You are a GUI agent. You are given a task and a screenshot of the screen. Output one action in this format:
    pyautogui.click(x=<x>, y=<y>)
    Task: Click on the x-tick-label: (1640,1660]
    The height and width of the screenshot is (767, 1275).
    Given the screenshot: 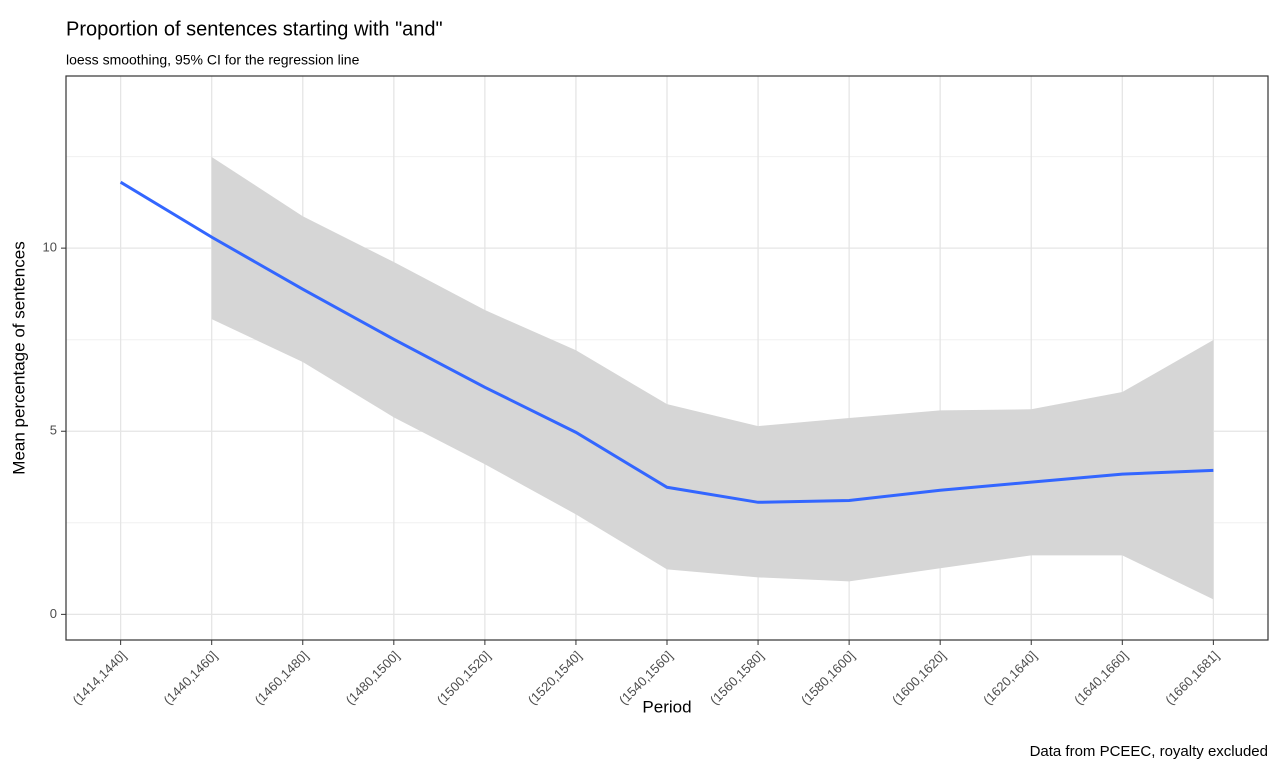 What is the action you would take?
    pyautogui.click(x=1101, y=678)
    